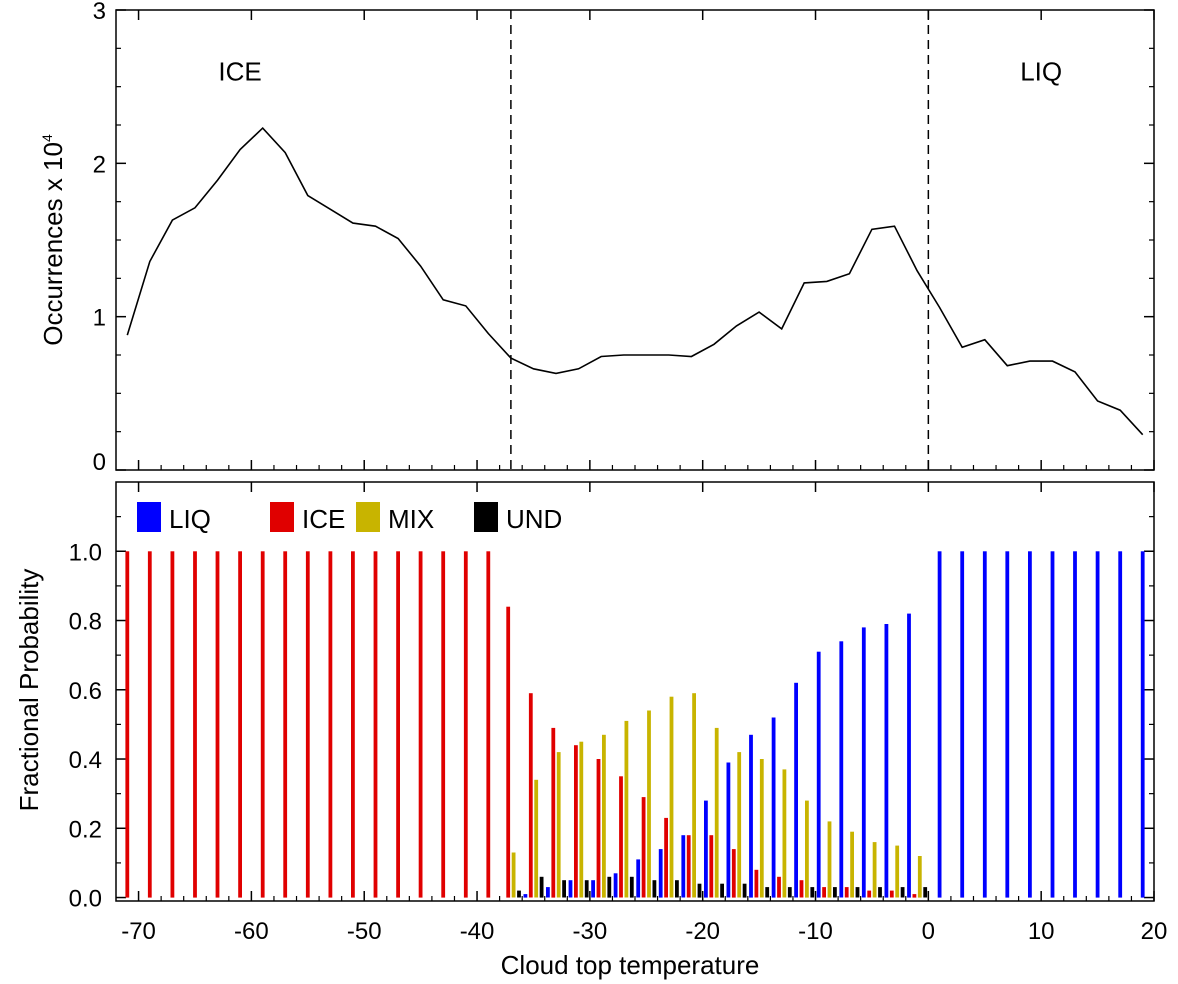 The height and width of the screenshot is (984, 1178). I want to click on bottom-y-tick-label: 0.6, so click(85, 691).